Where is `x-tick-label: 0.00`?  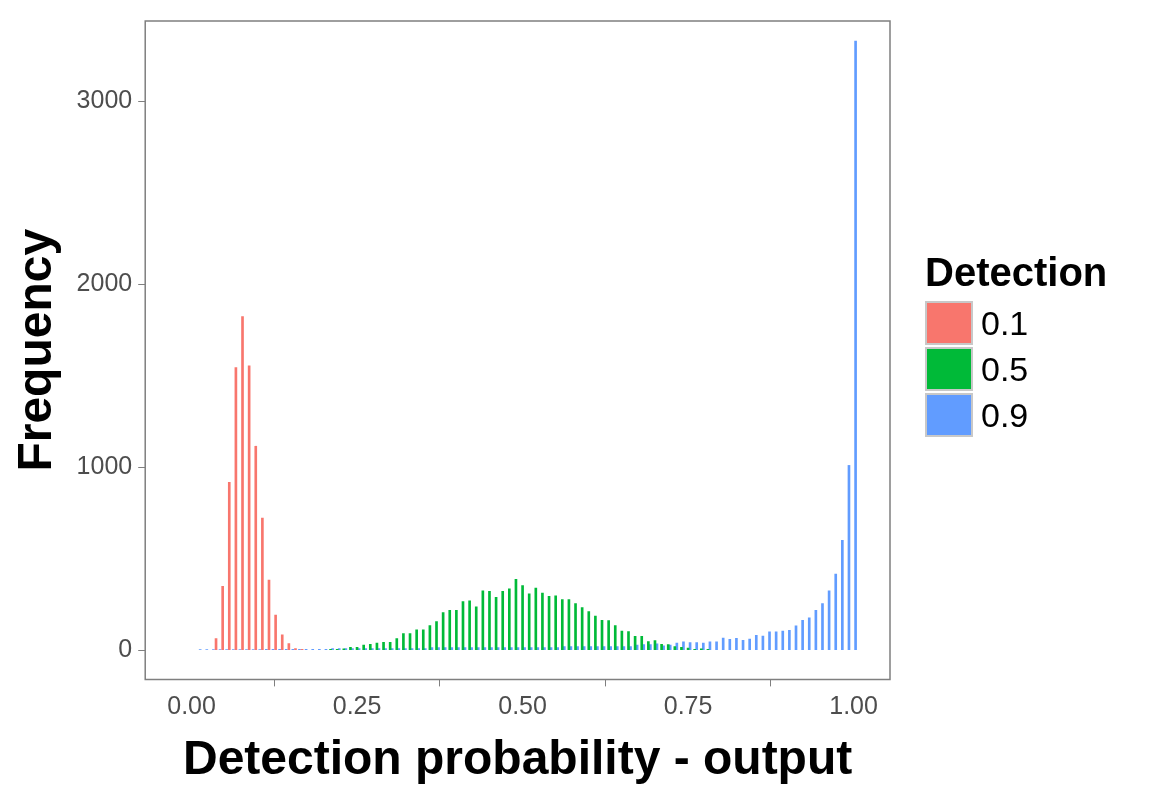 x-tick-label: 0.00 is located at coordinates (191, 705).